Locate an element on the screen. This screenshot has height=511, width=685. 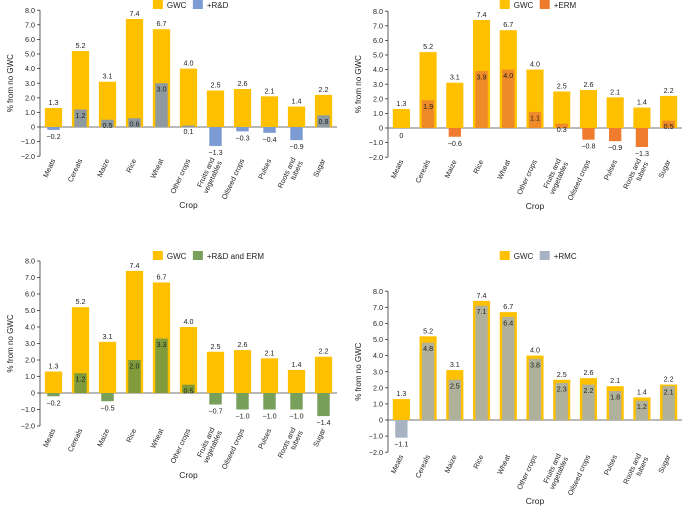
y-tick-label: −2.0 is located at coordinates (28, 426).